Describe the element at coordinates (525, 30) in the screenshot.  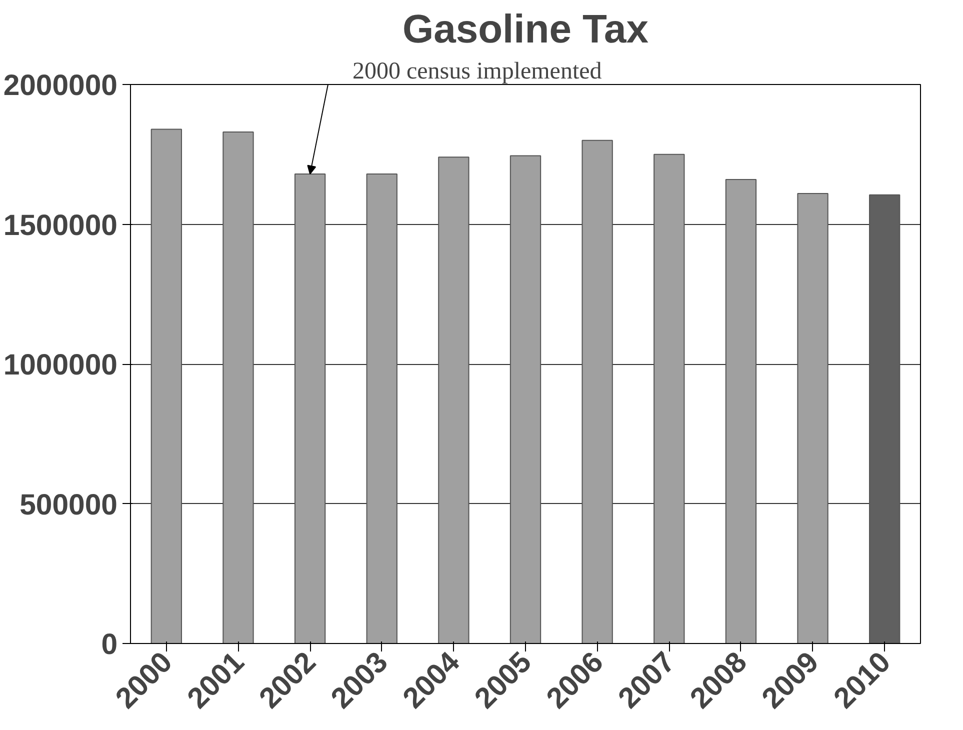
I see `chart-title: Gasoline Tax` at that location.